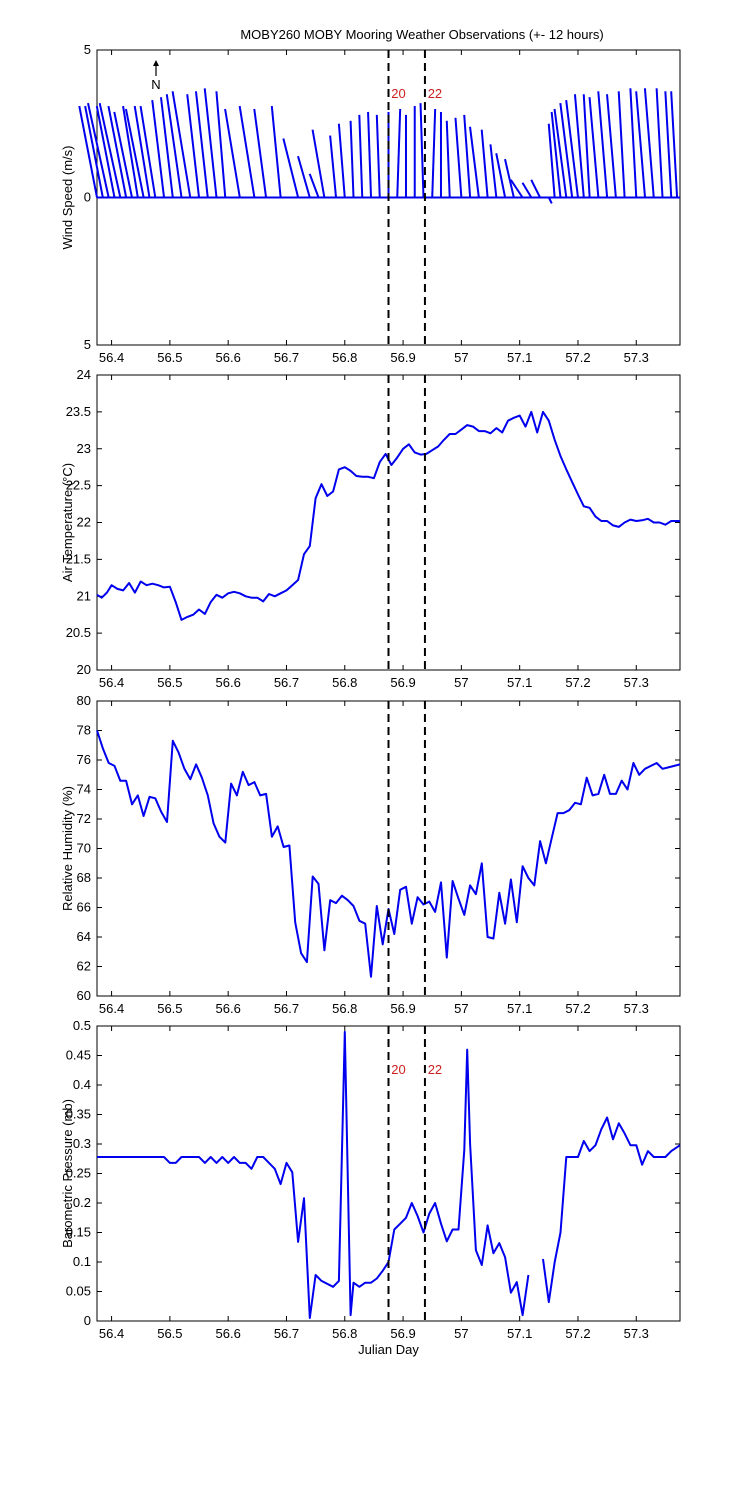 This screenshot has width=750, height=1500. I want to click on time-marker-label: 22, so click(435, 1069).